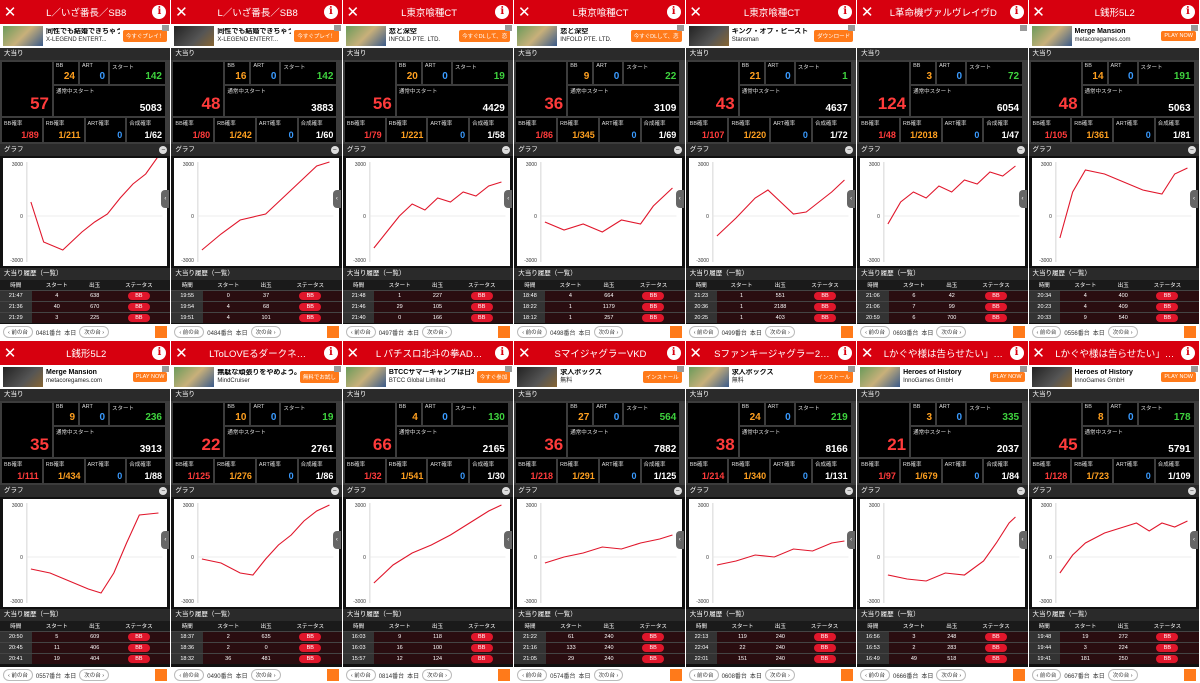 This screenshot has height=683, width=1200. I want to click on table-row: 16:53 2 283 BB, so click(942, 647).